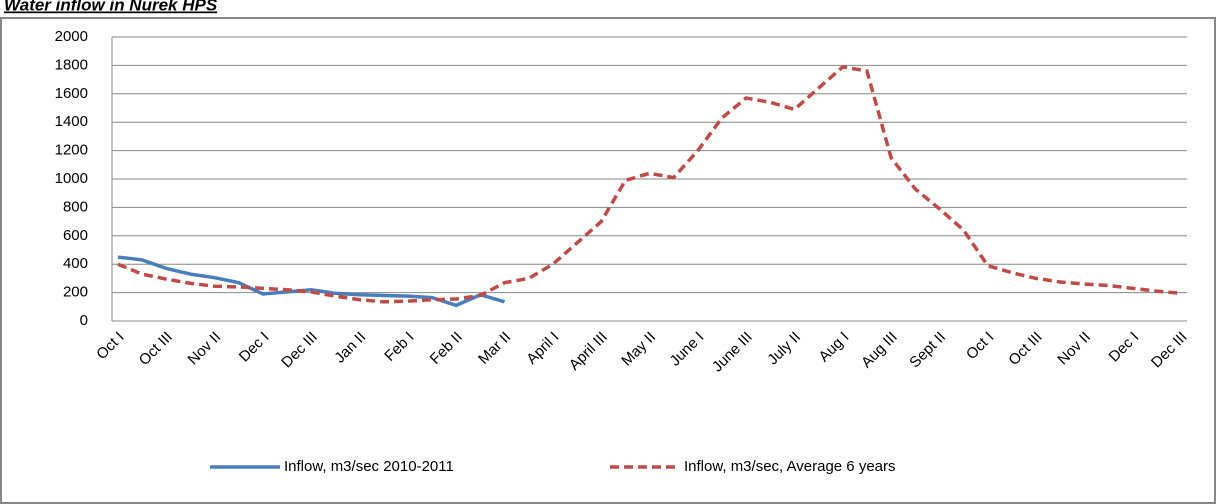 This screenshot has height=504, width=1217. What do you see at coordinates (71, 150) in the screenshot?
I see `y-tick-label: 1200` at bounding box center [71, 150].